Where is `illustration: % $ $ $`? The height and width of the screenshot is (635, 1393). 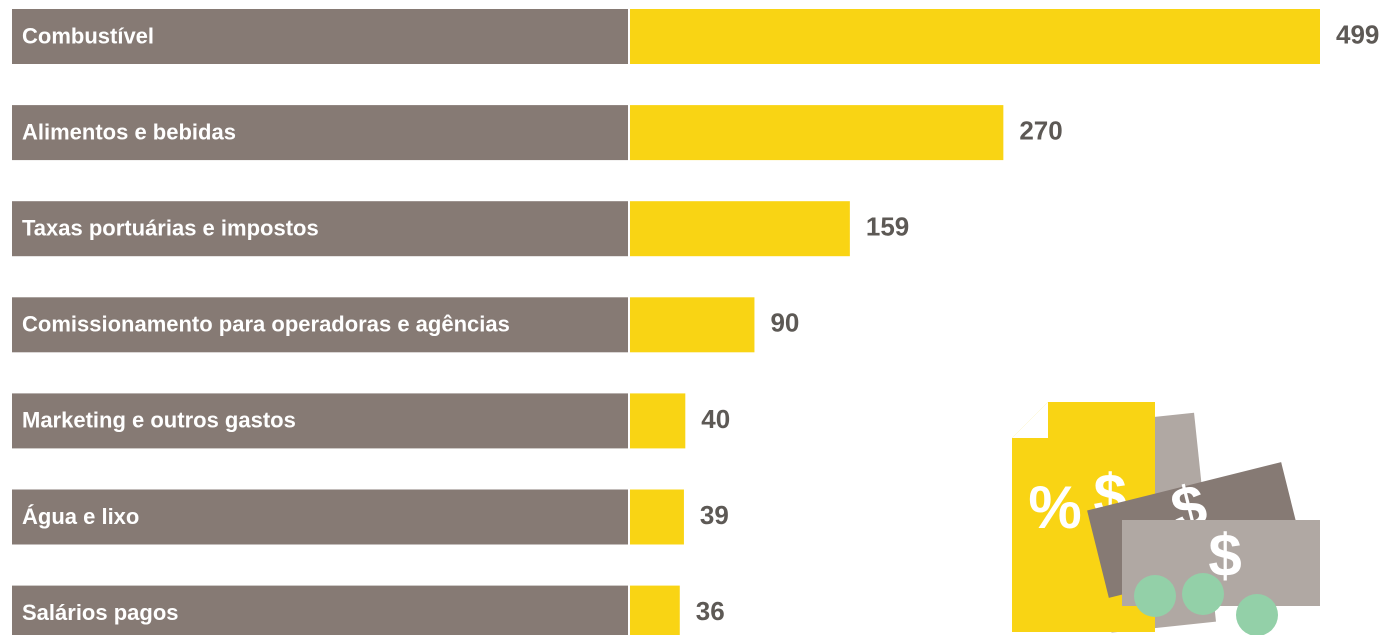 illustration: % $ $ $ is located at coordinates (1166, 518).